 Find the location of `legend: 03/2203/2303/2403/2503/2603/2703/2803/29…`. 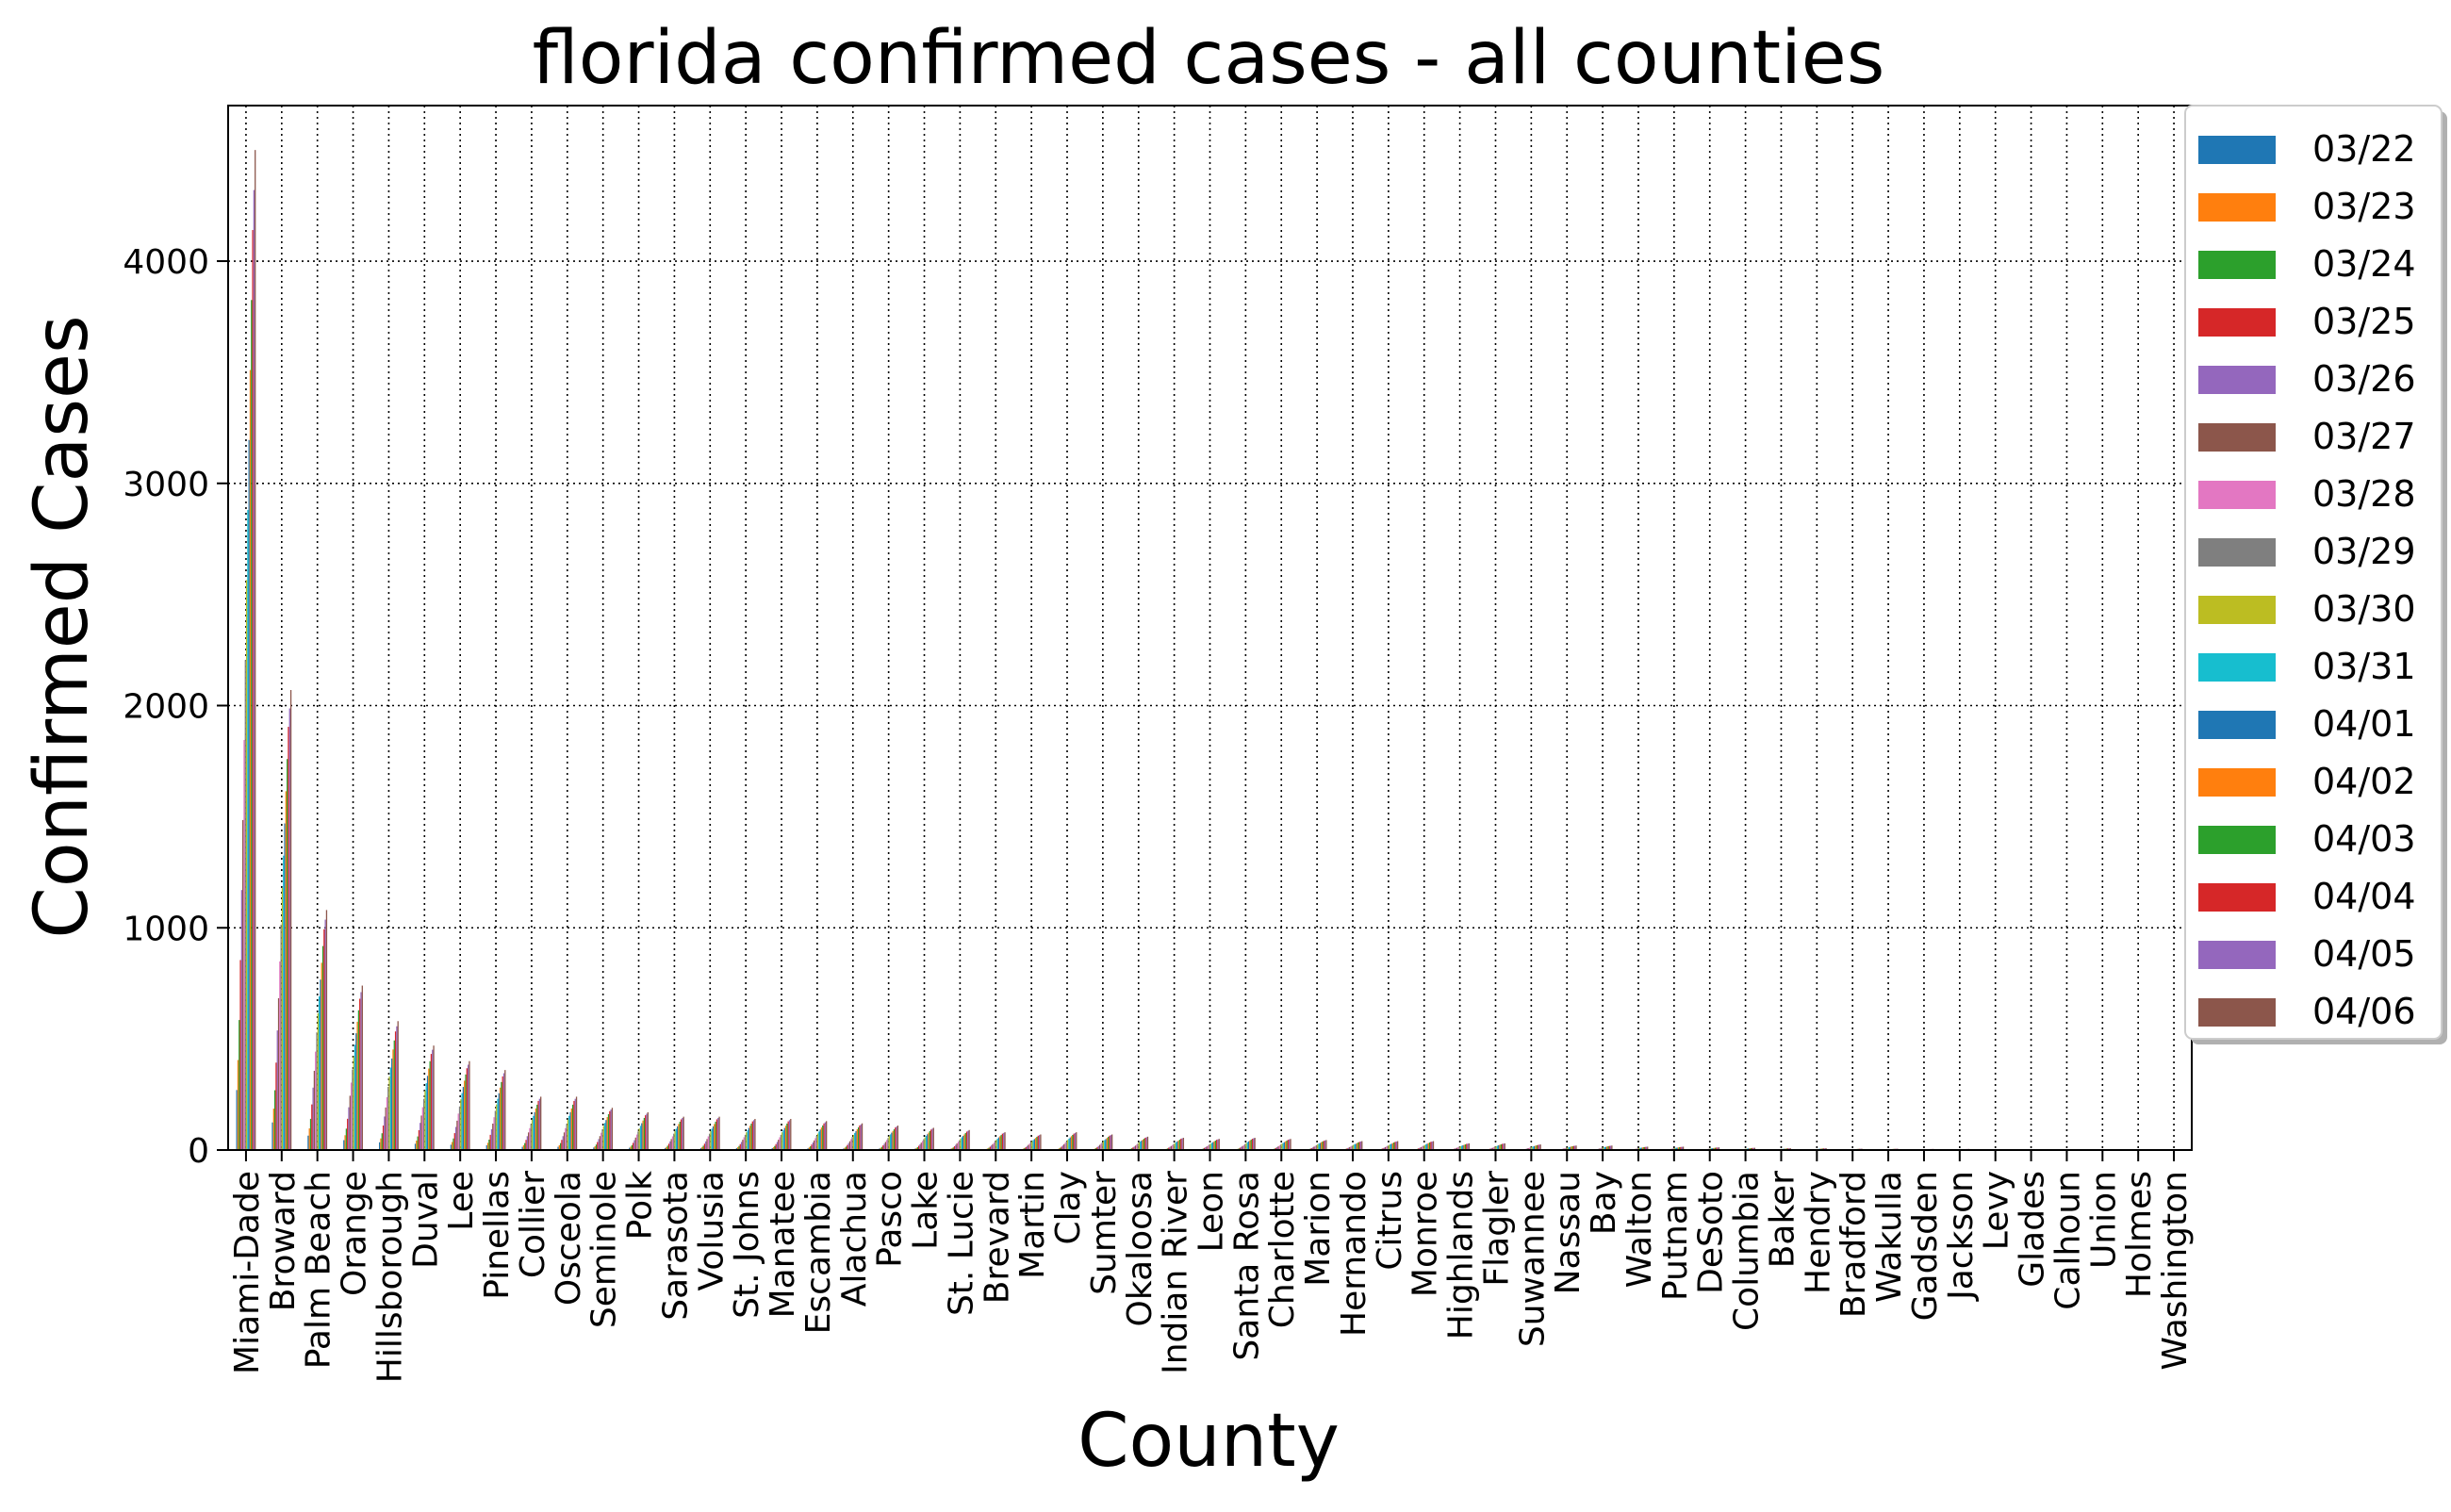

legend: 03/2203/2303/2403/2503/2603/2703/2803/29… is located at coordinates (2316, 575).